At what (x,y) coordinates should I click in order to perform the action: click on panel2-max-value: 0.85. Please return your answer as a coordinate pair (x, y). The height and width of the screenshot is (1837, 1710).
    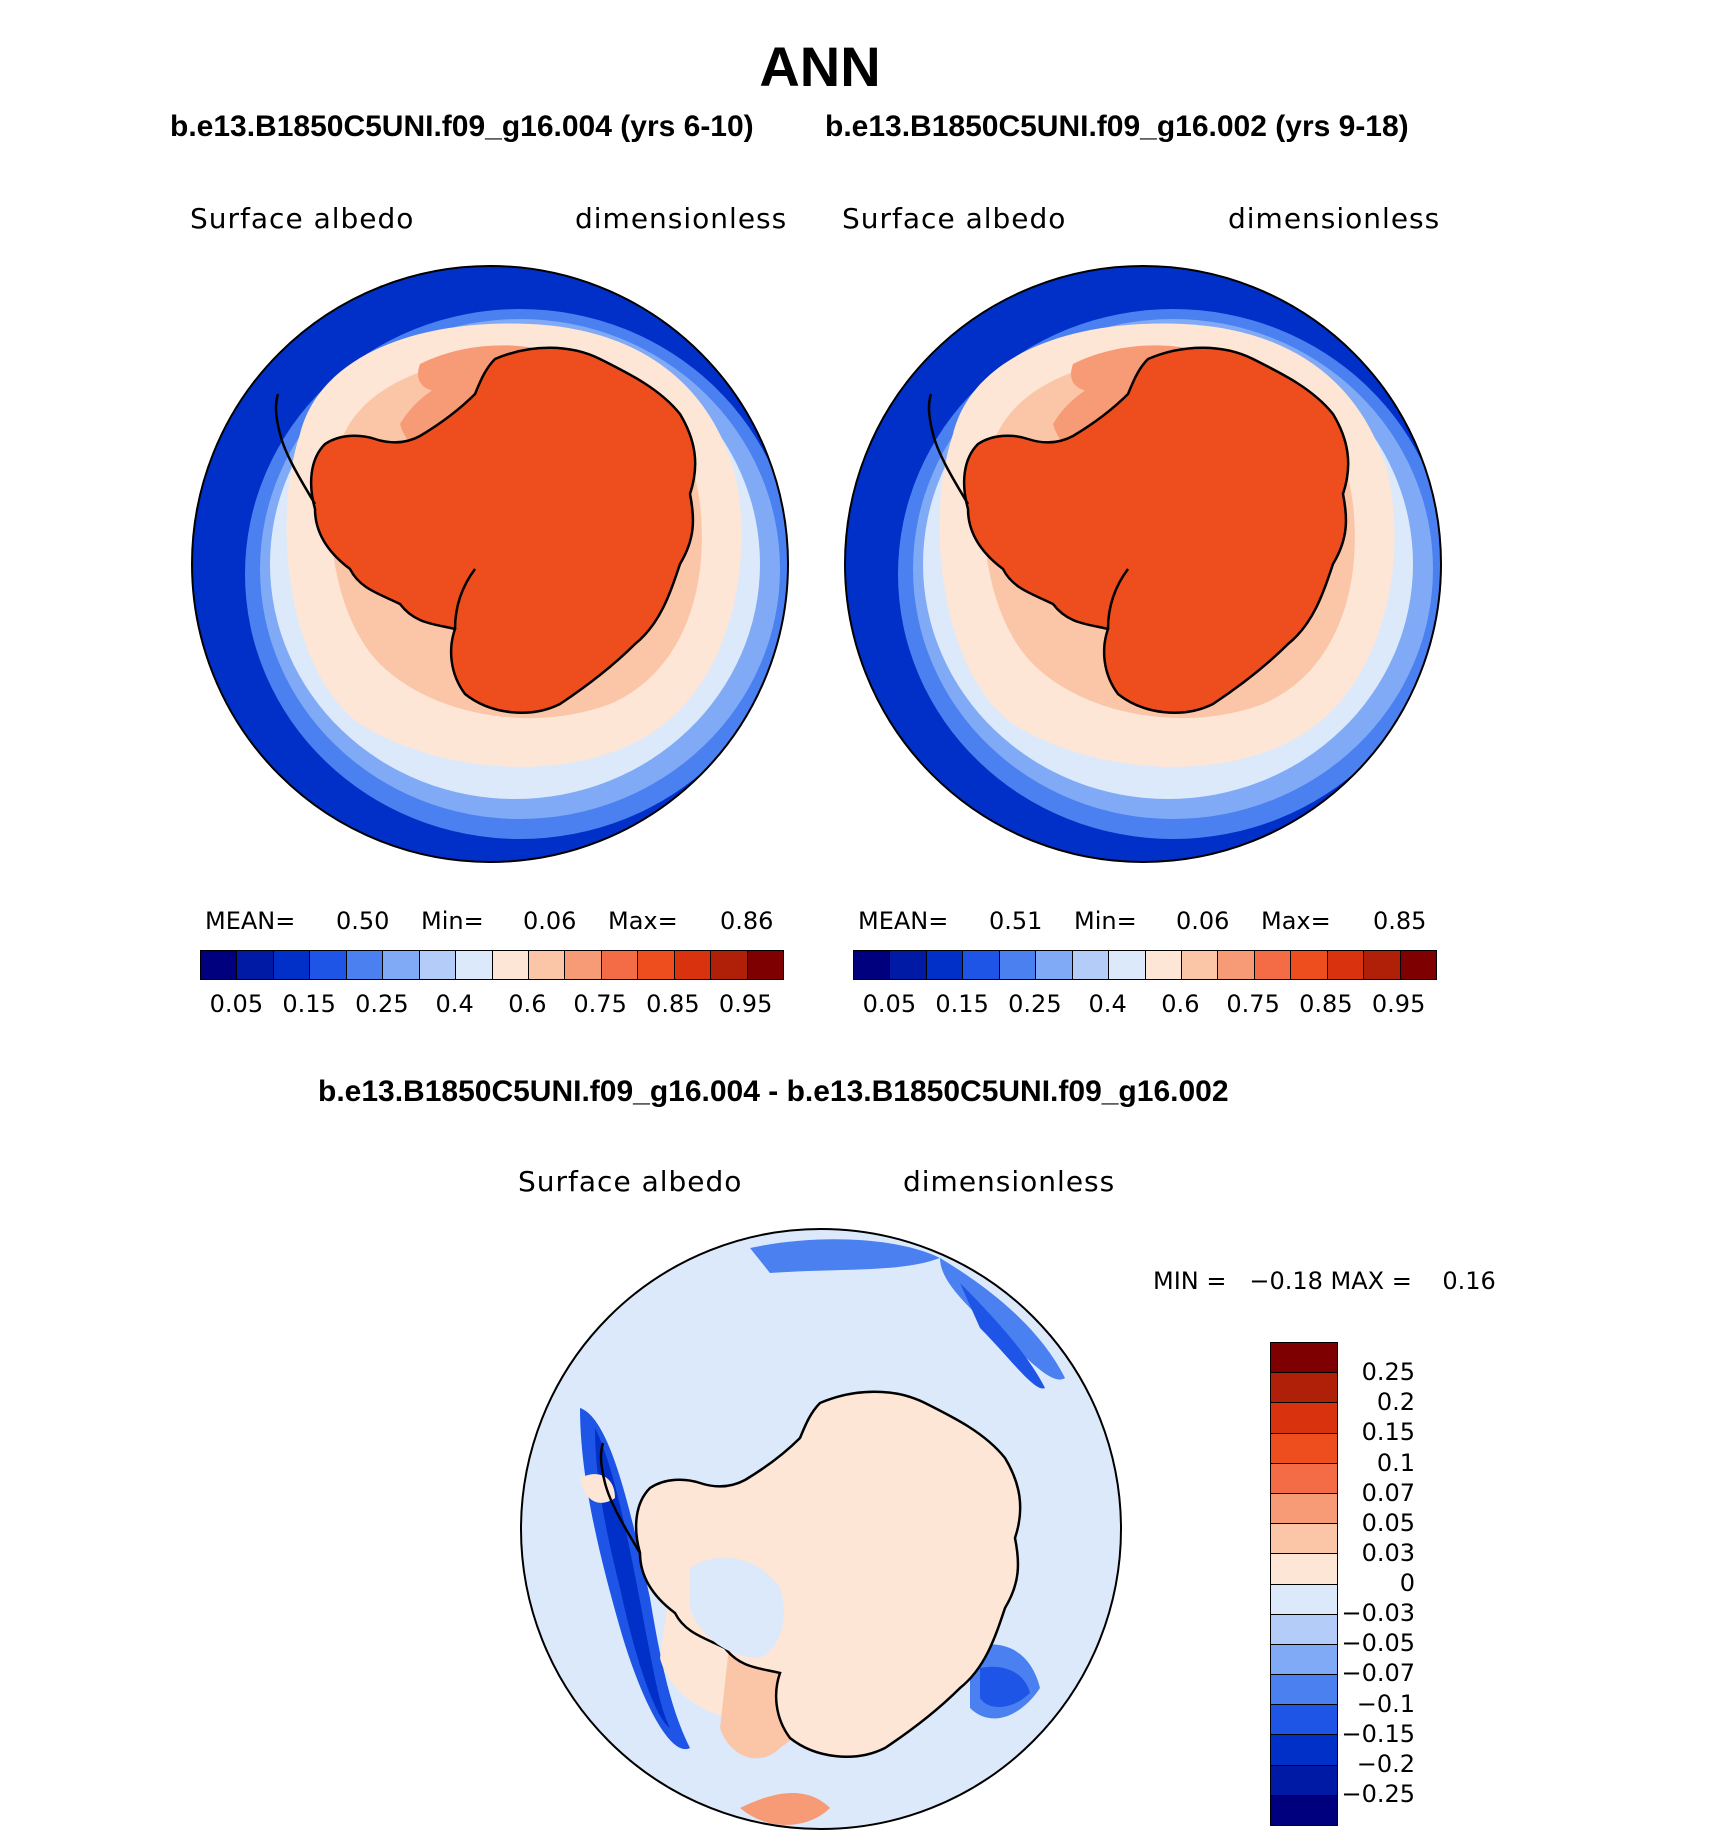
    Looking at the image, I should click on (1400, 921).